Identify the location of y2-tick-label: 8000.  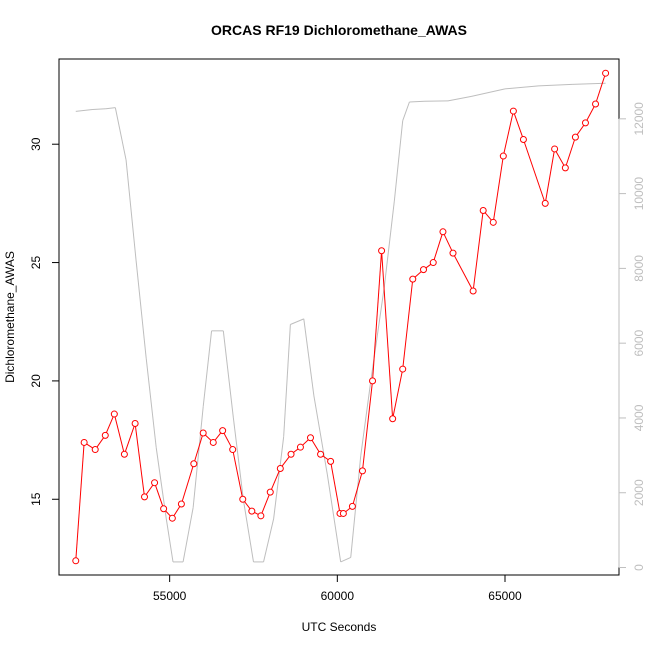
(639, 268).